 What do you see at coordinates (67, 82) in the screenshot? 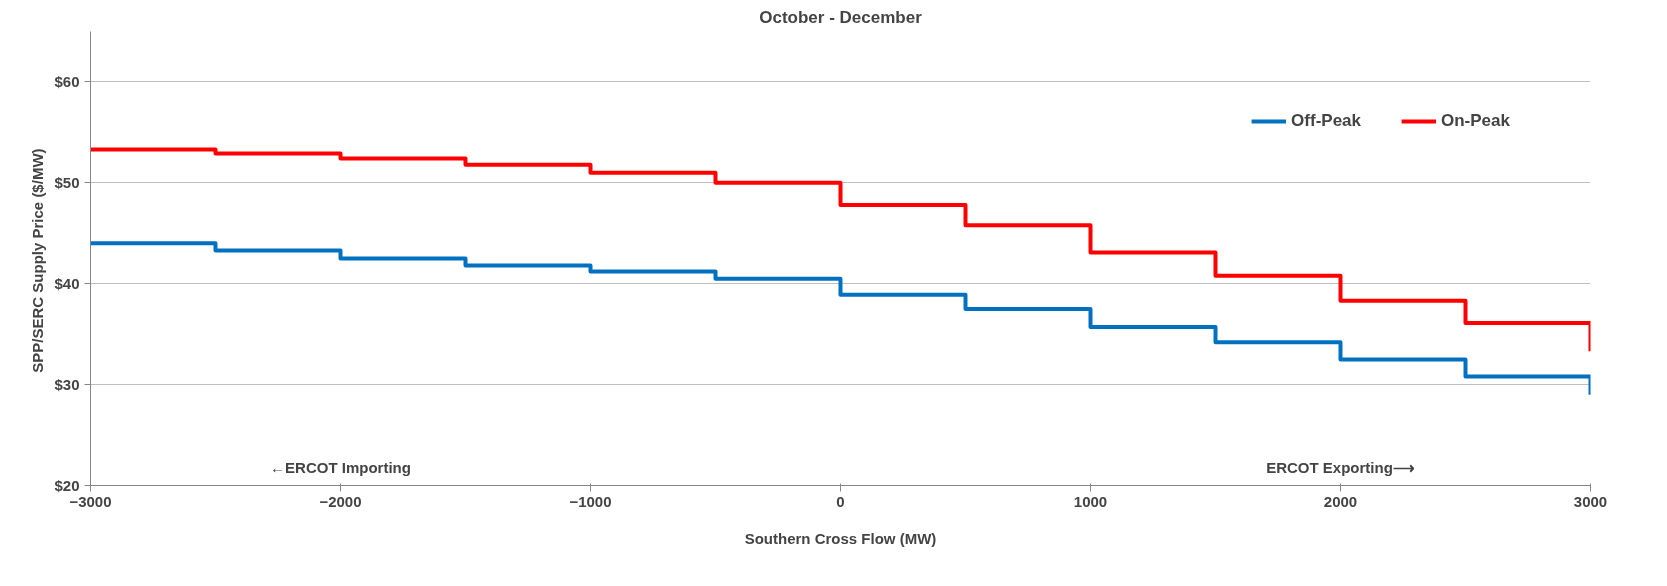
I see `y-tick-label: $60` at bounding box center [67, 82].